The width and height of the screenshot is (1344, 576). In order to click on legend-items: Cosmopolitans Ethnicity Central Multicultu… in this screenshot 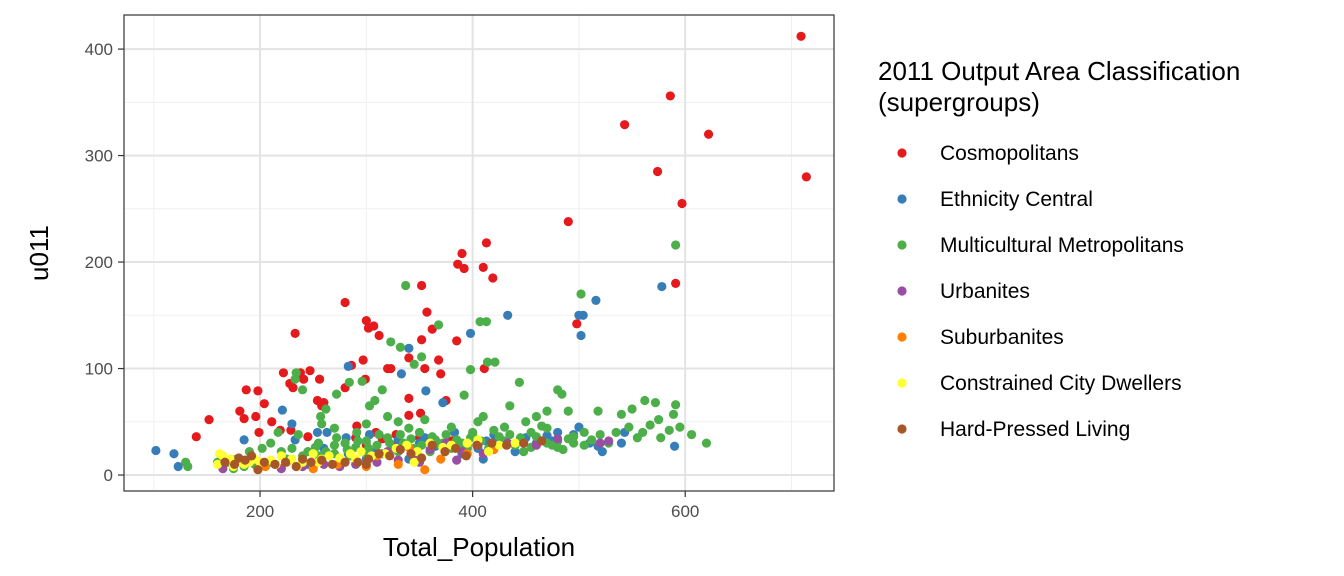, I will do `click(1040, 291)`.